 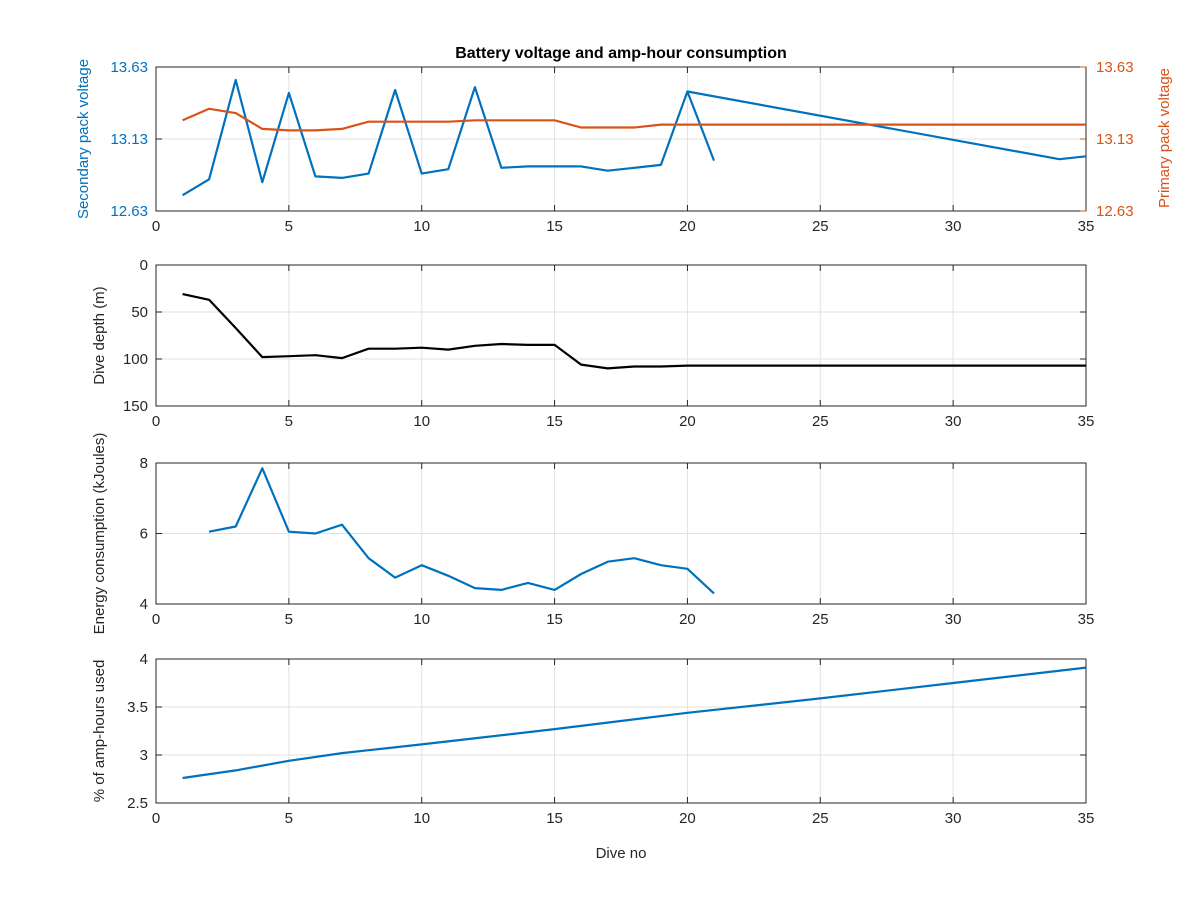 What do you see at coordinates (144, 265) in the screenshot?
I see `y-tick-label: 0` at bounding box center [144, 265].